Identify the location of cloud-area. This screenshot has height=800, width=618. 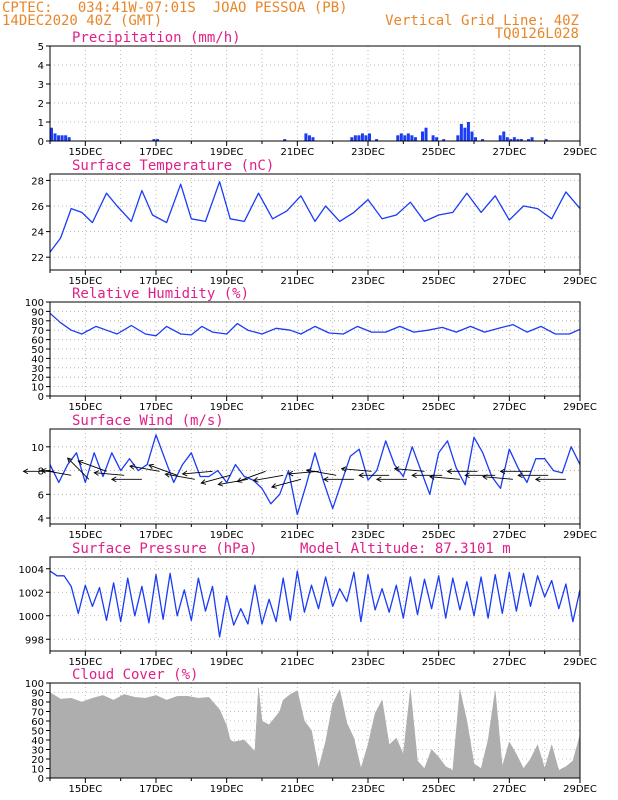
(315, 733).